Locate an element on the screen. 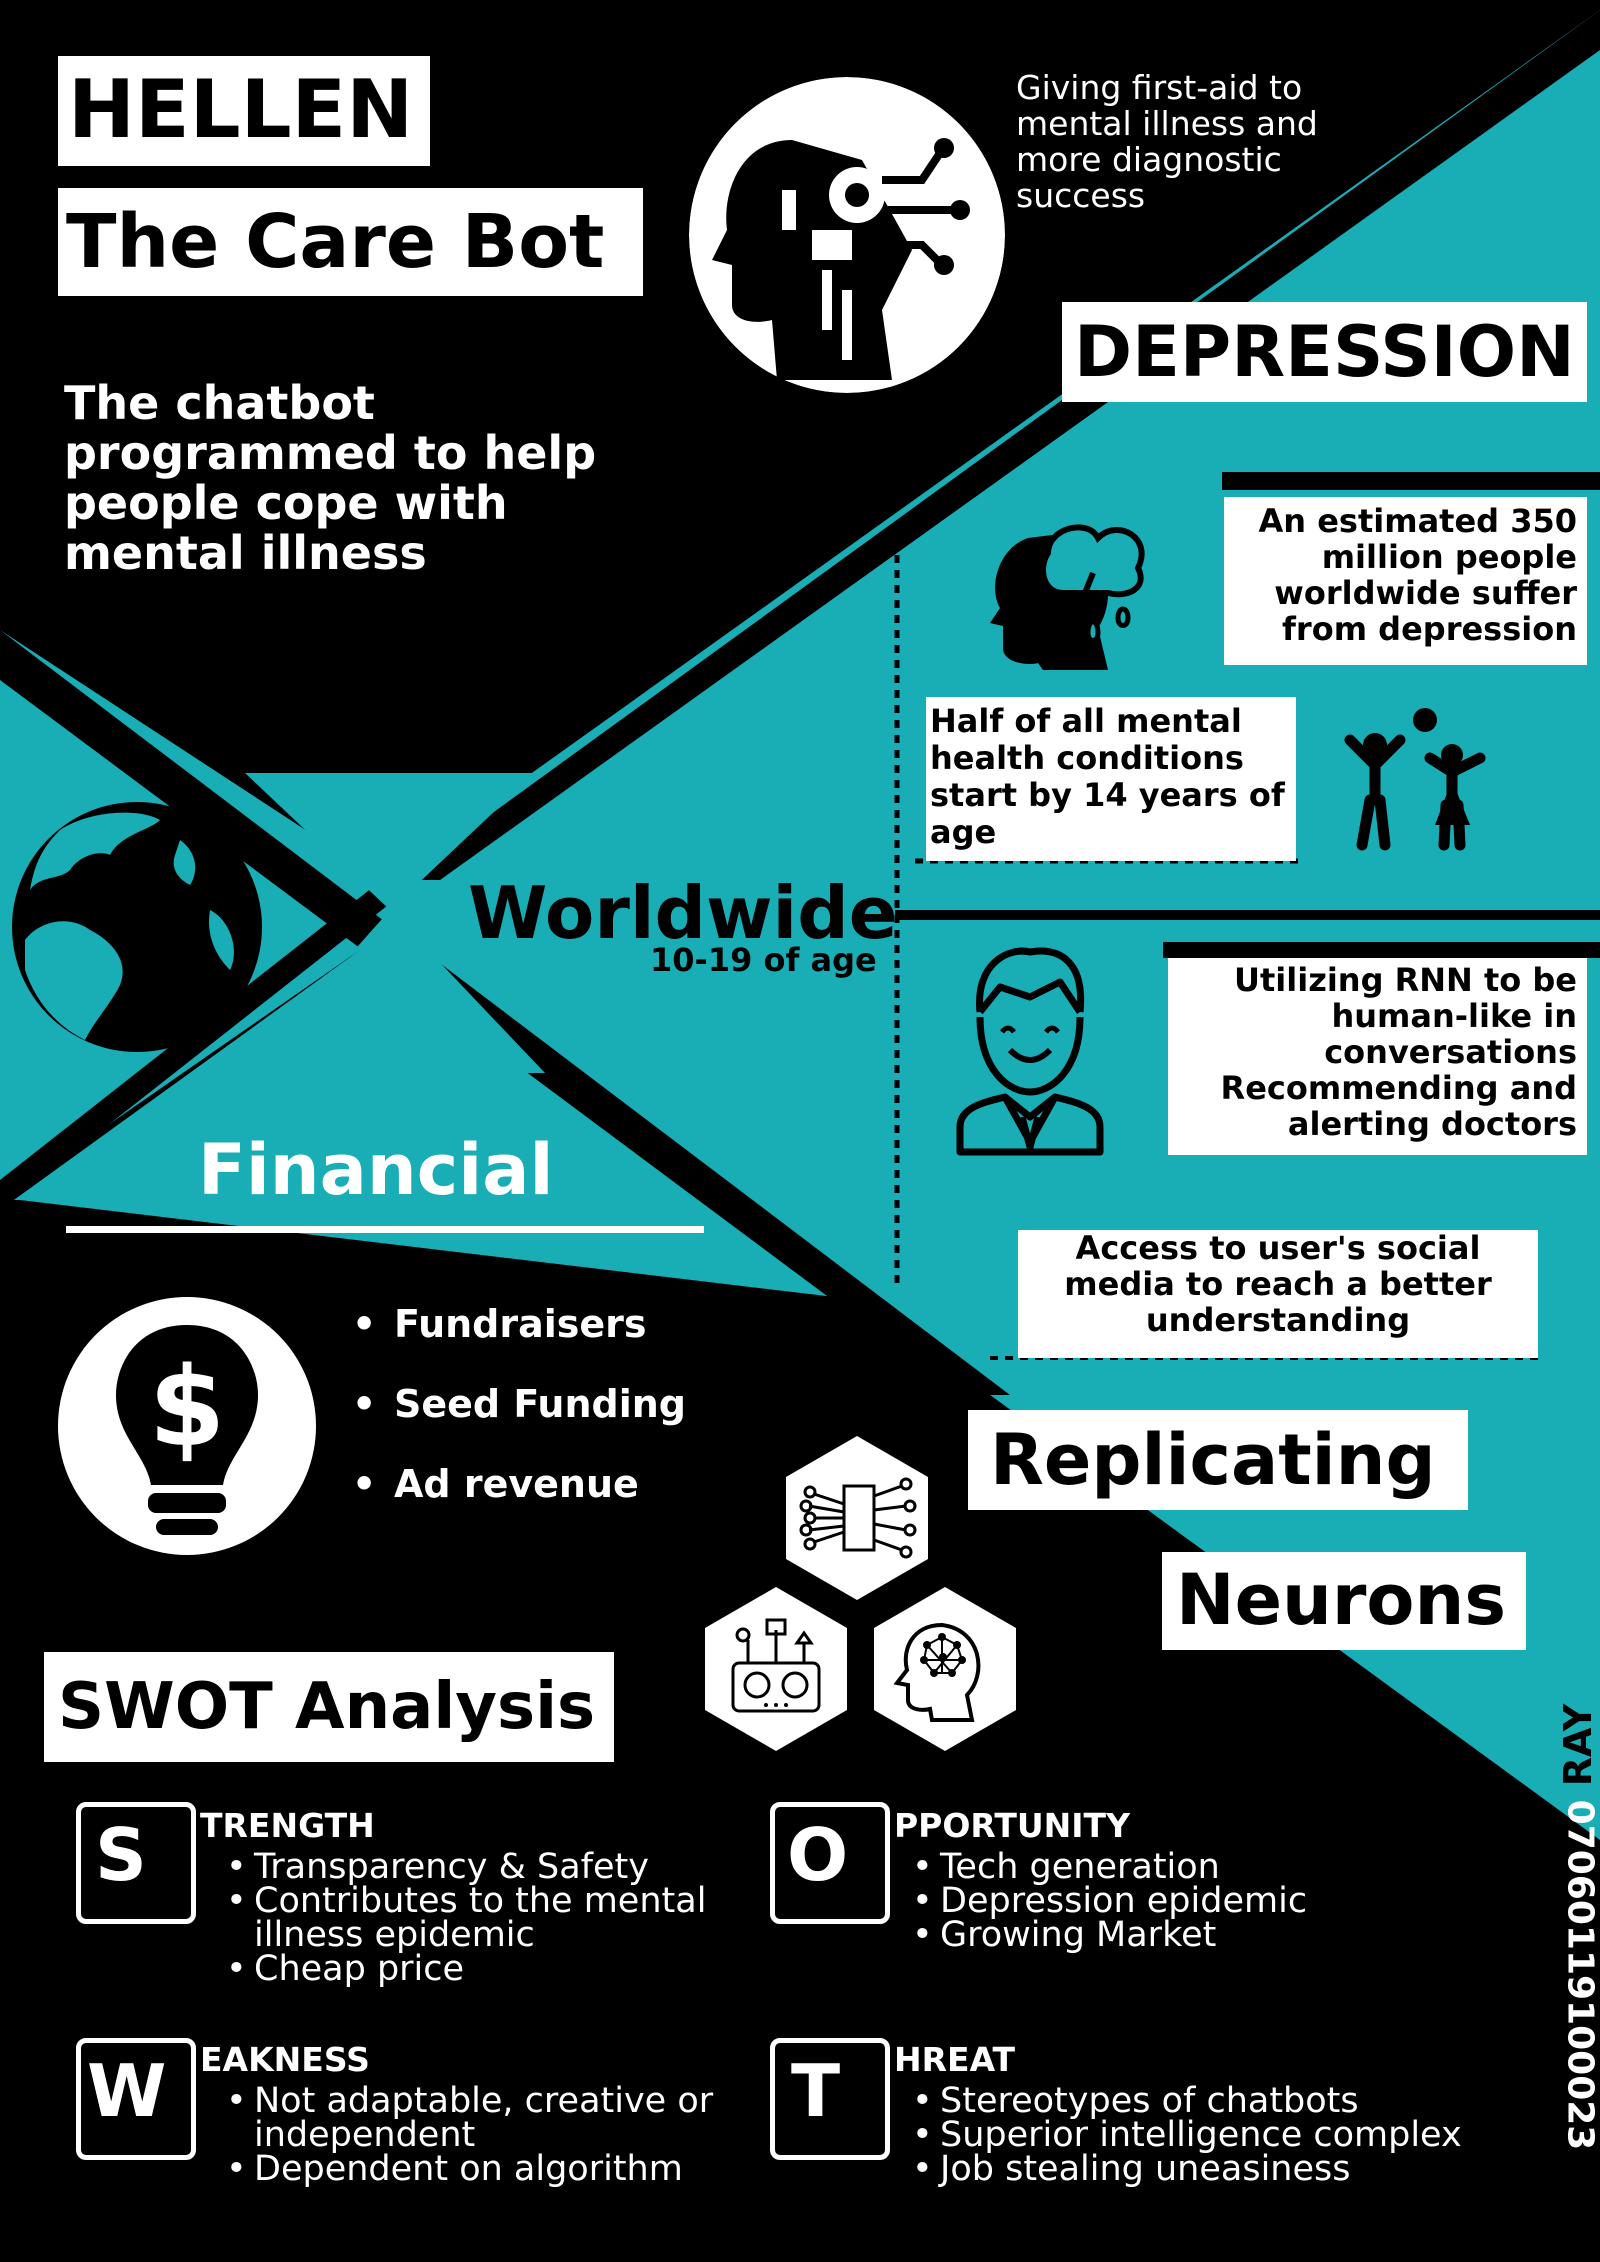 This screenshot has height=2262, width=1600. neurons-text: Neurons is located at coordinates (1341, 1600).